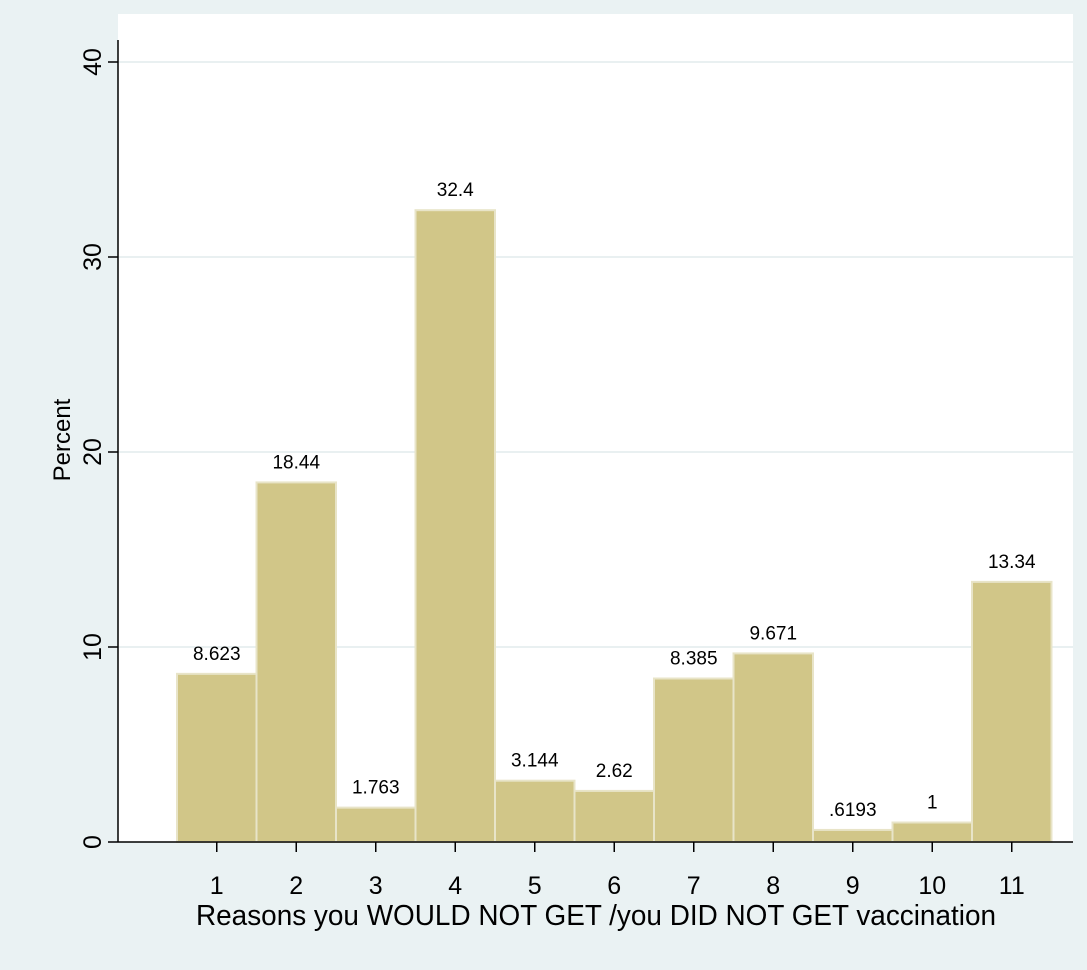 This screenshot has height=970, width=1087. I want to click on bar-value-label: 8.385, so click(694, 658).